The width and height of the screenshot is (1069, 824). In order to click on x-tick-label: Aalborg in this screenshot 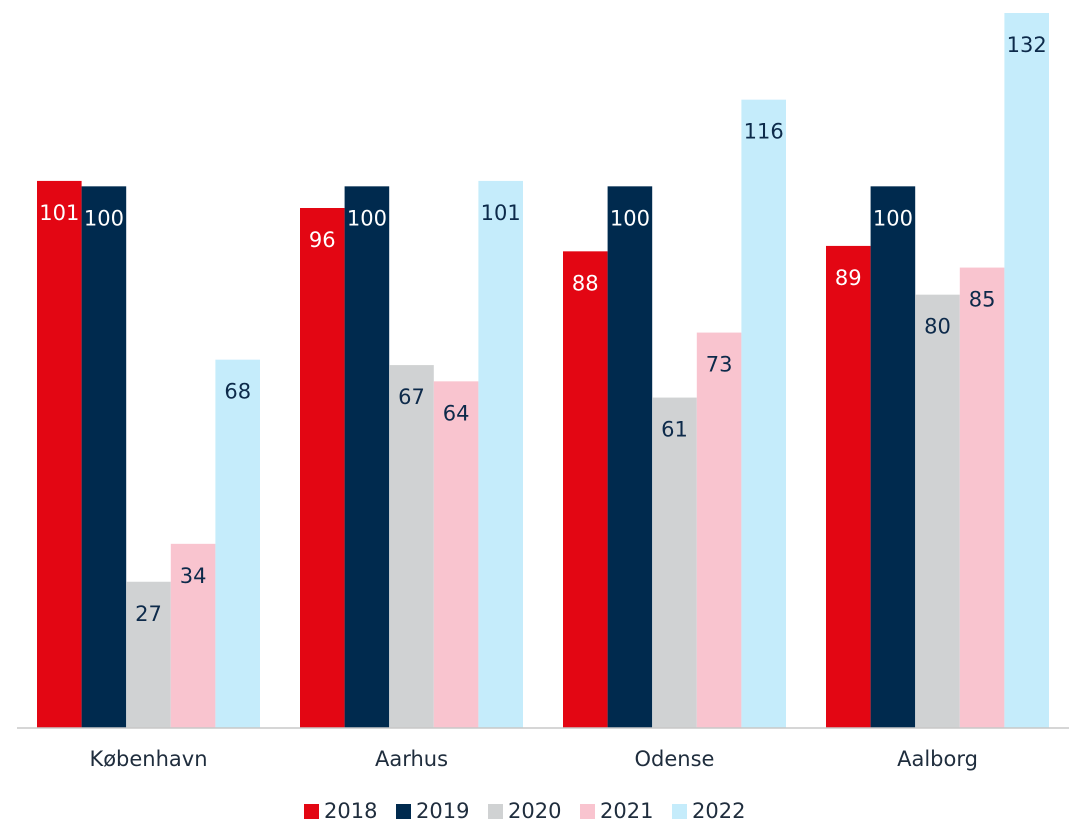, I will do `click(937, 759)`.